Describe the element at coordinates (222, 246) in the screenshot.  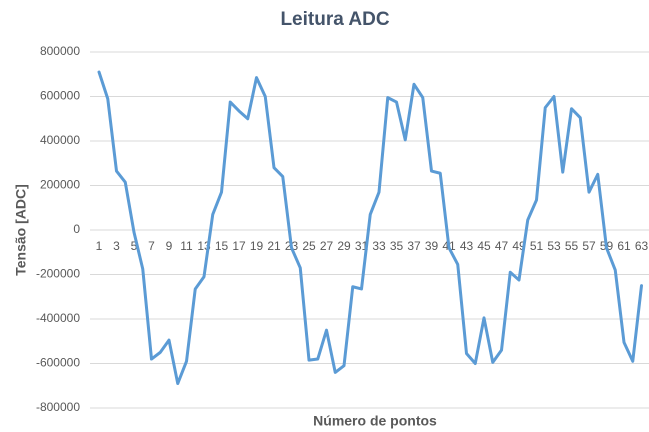
I see `x-tick-label: 15` at that location.